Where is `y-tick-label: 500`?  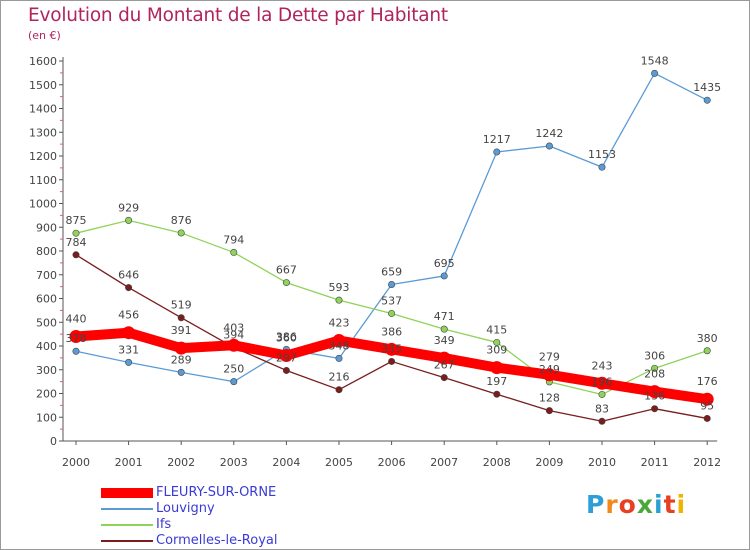
y-tick-label: 500 is located at coordinates (46, 322).